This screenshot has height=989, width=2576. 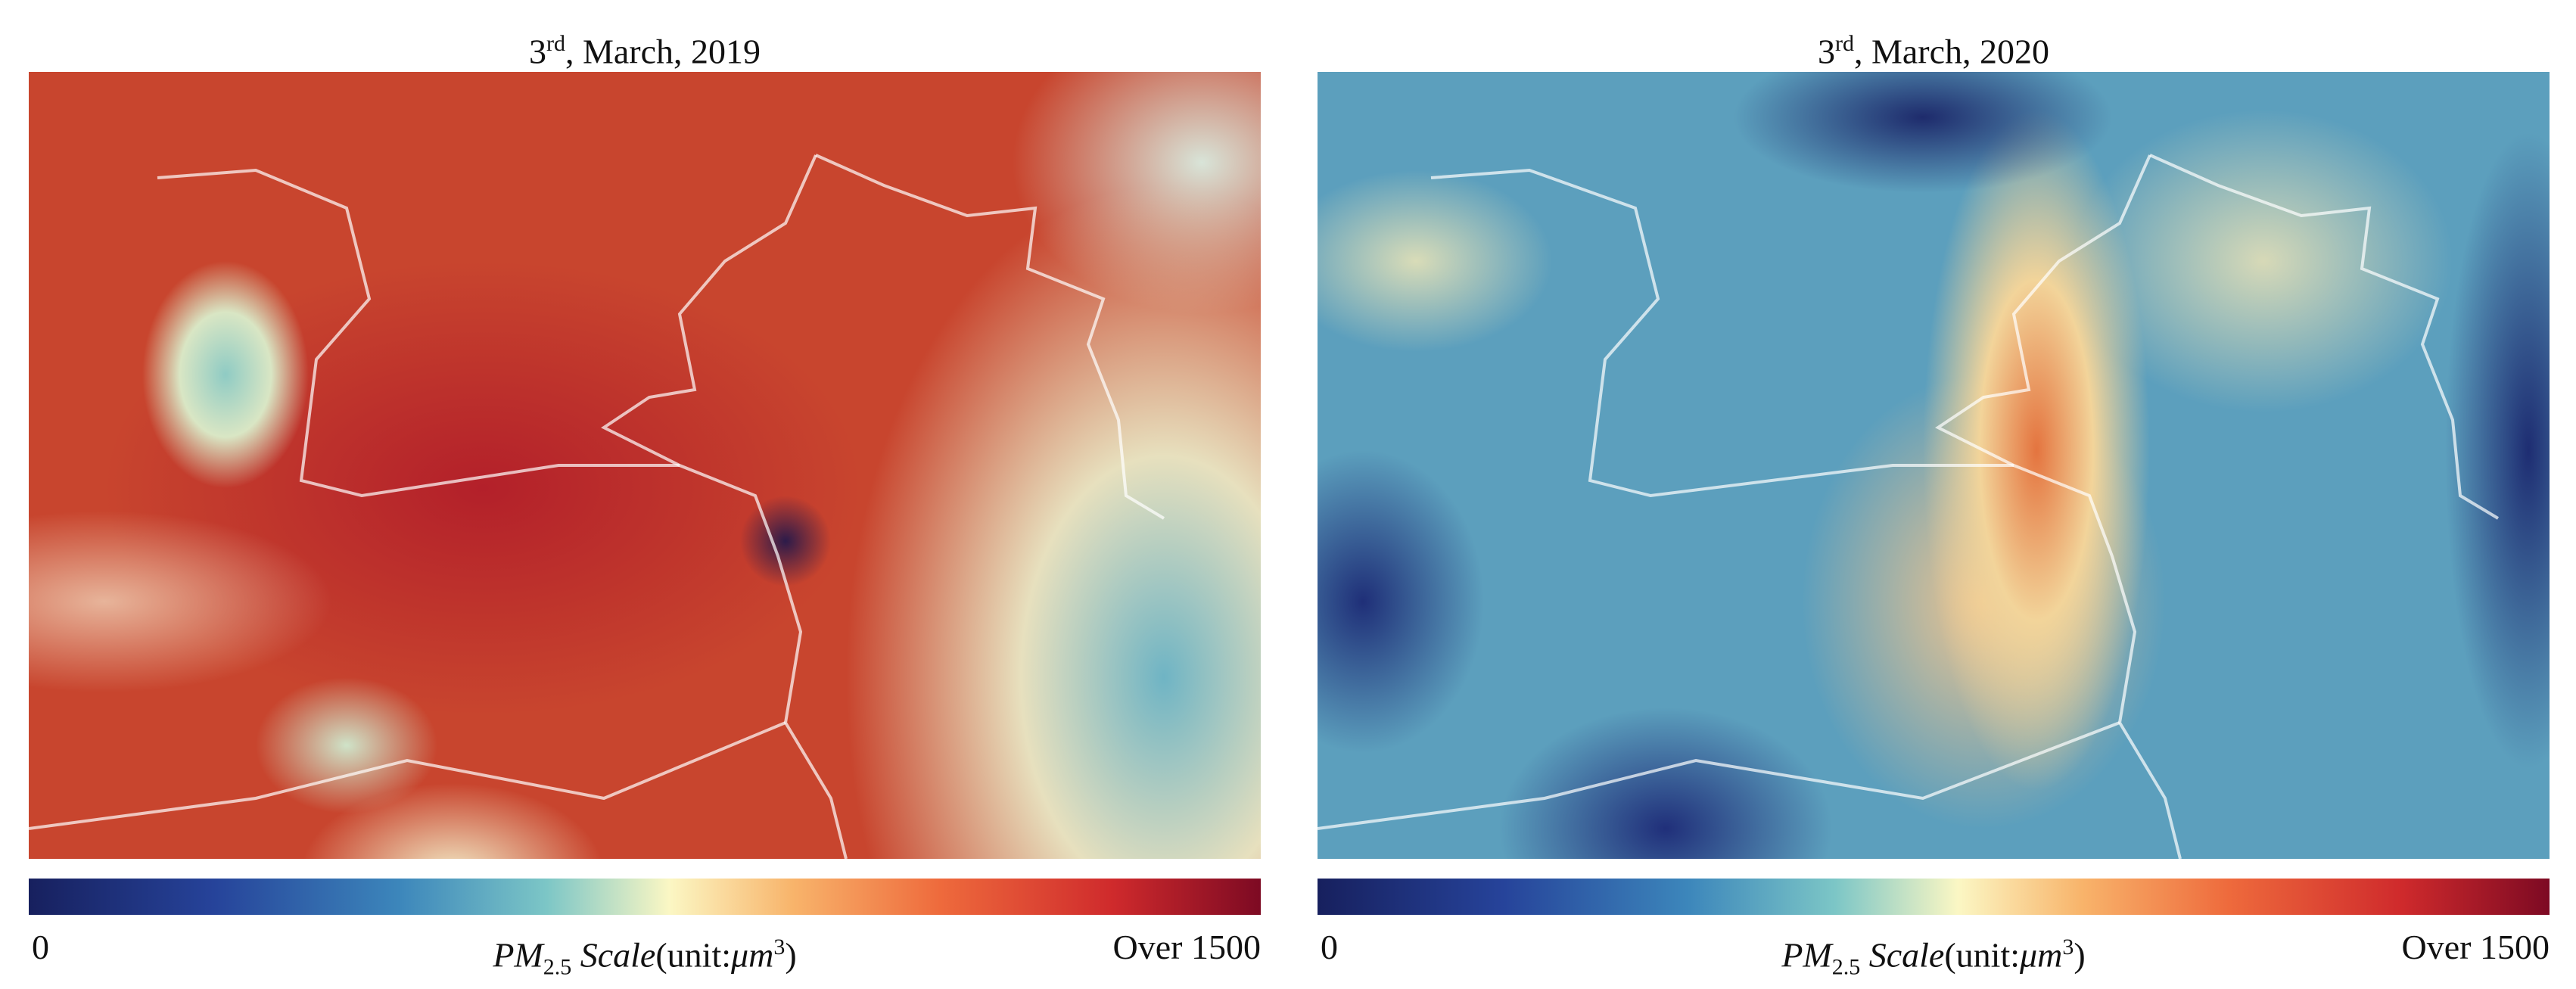 What do you see at coordinates (663, 51) in the screenshot?
I see `title-text: , March, 2019` at bounding box center [663, 51].